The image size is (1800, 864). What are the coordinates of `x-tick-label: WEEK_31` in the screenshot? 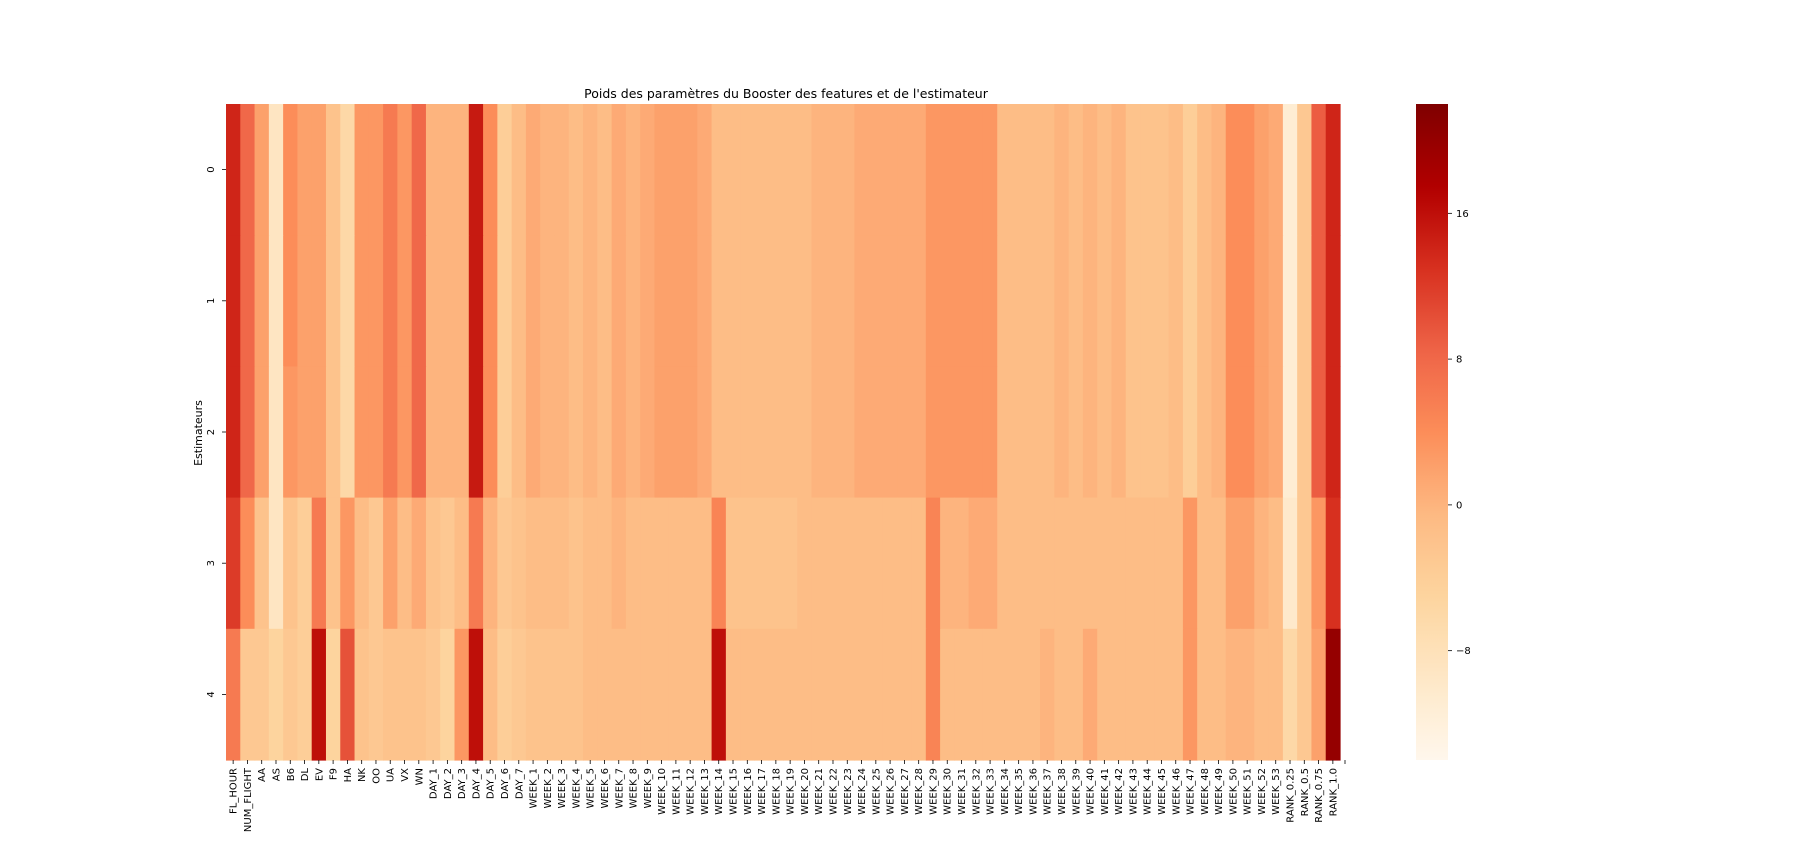 It's located at (962, 791).